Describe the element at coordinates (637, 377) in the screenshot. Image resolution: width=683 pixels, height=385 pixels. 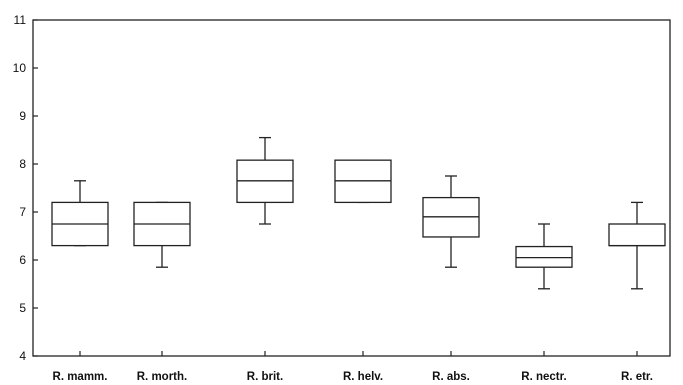
I see `x-category-label: R. etr.` at that location.